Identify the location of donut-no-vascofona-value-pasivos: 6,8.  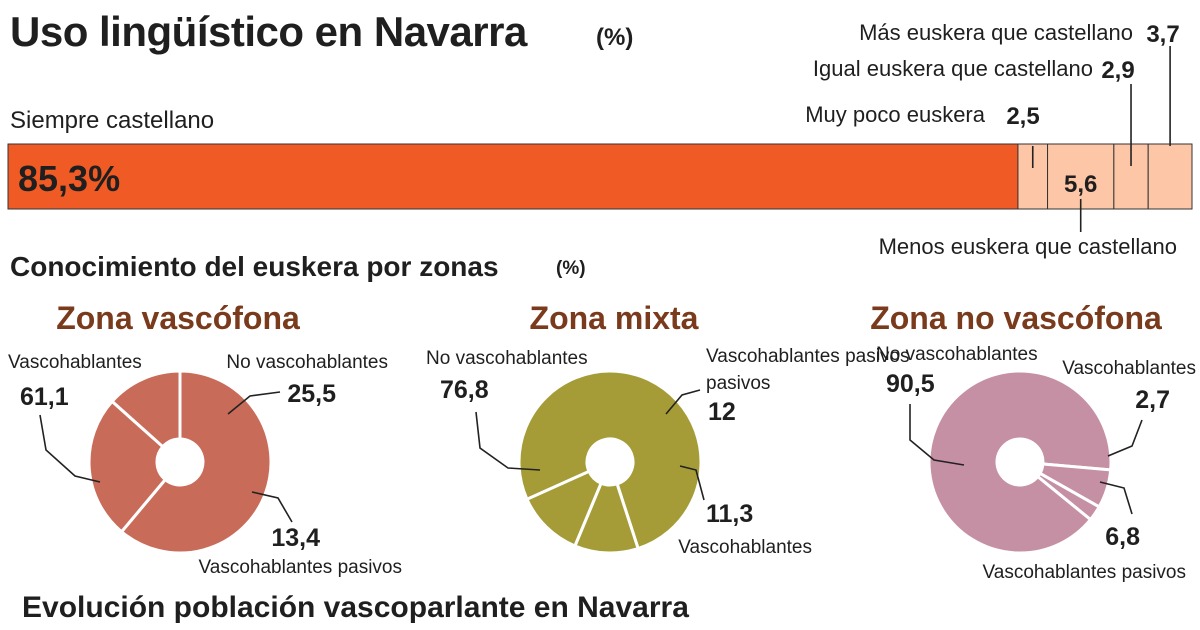
(1122, 537).